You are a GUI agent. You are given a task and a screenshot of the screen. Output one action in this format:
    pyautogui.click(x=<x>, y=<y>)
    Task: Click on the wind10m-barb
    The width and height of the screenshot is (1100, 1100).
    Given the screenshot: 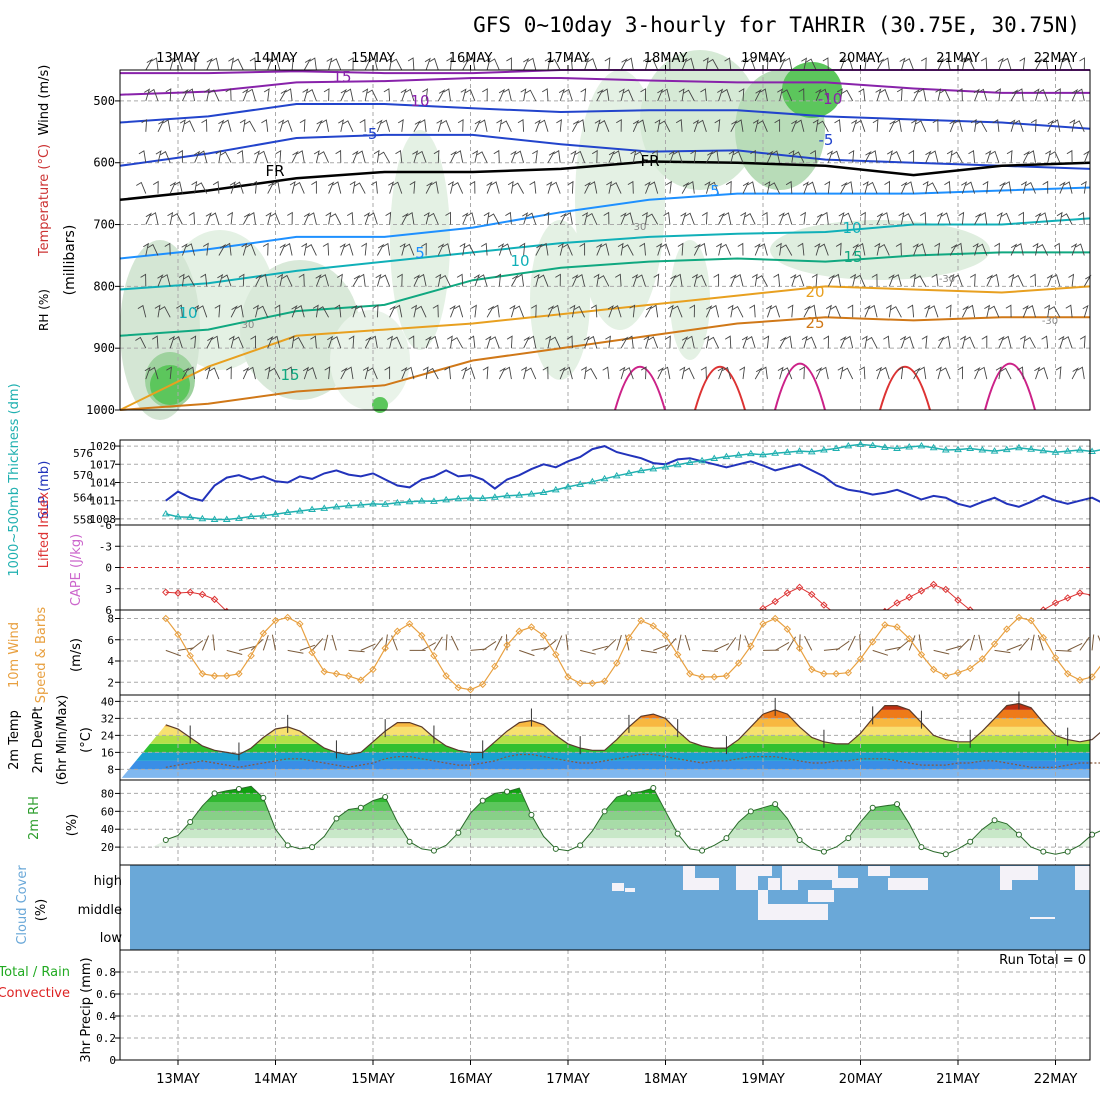 What is the action you would take?
    pyautogui.click(x=356, y=651)
    